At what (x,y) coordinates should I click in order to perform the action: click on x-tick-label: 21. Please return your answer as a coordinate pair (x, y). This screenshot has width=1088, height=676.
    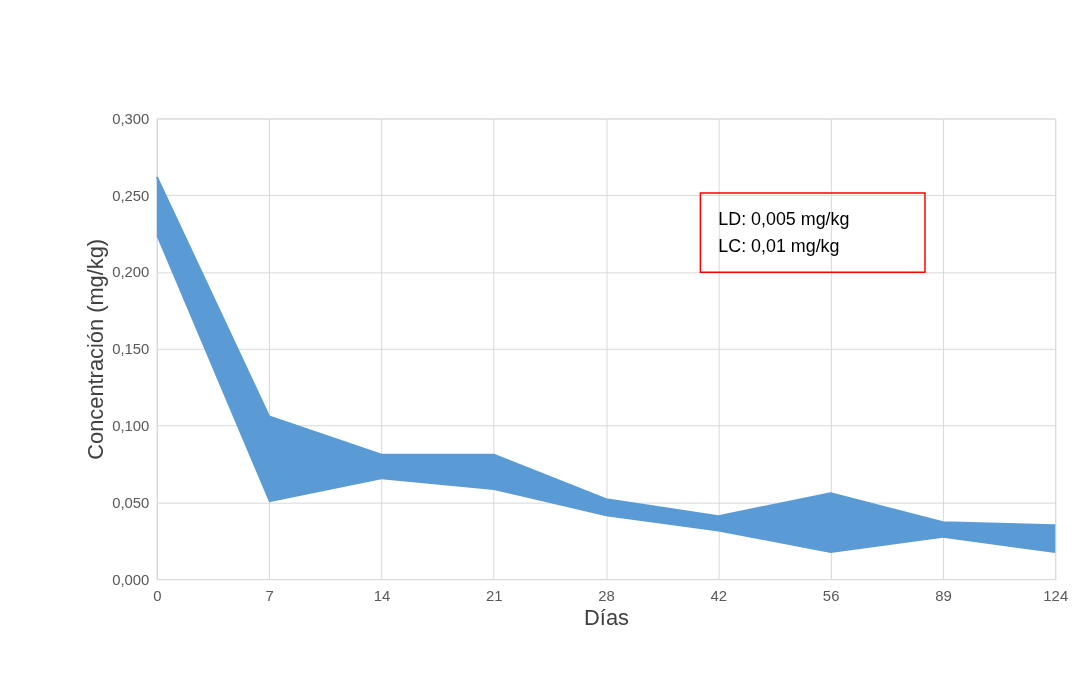
    Looking at the image, I should click on (494, 596).